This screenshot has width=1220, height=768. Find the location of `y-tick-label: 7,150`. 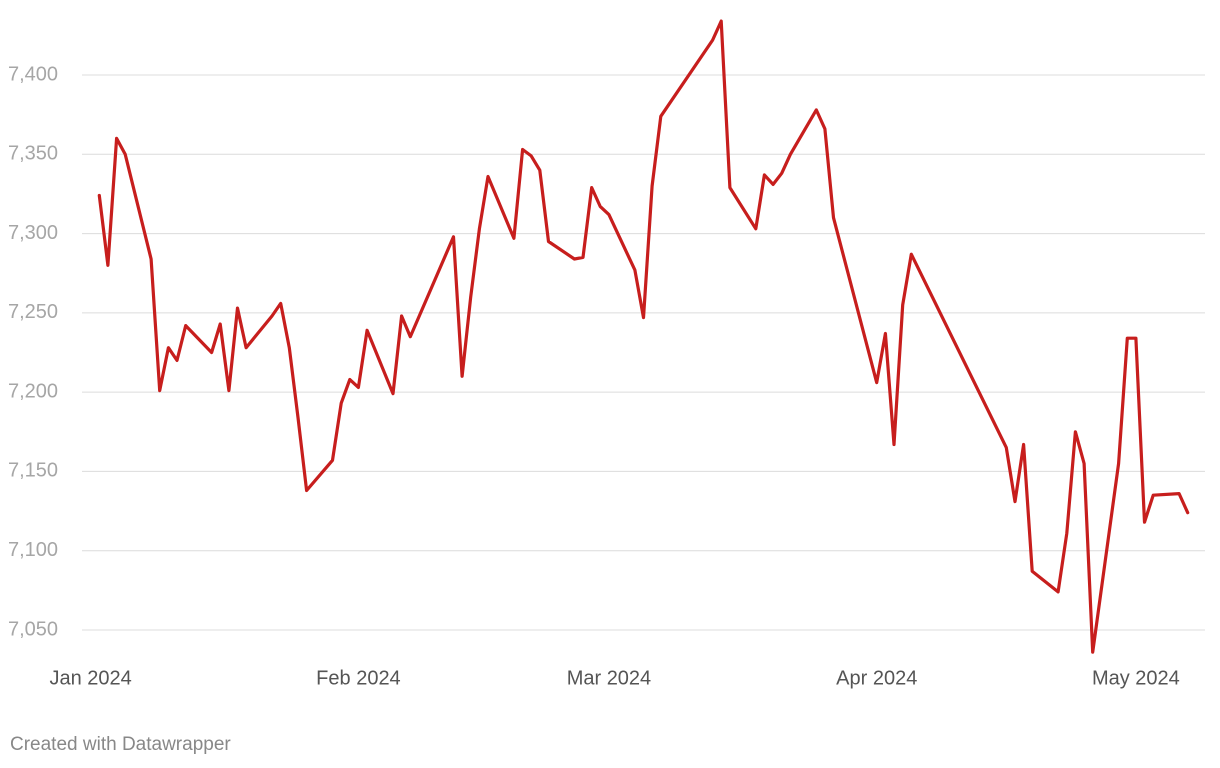

y-tick-label: 7,150 is located at coordinates (33, 471).